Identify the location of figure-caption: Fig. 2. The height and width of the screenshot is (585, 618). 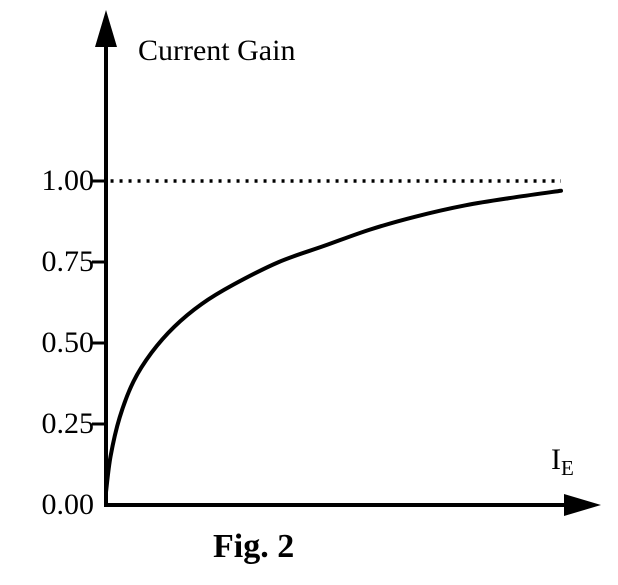
(254, 546).